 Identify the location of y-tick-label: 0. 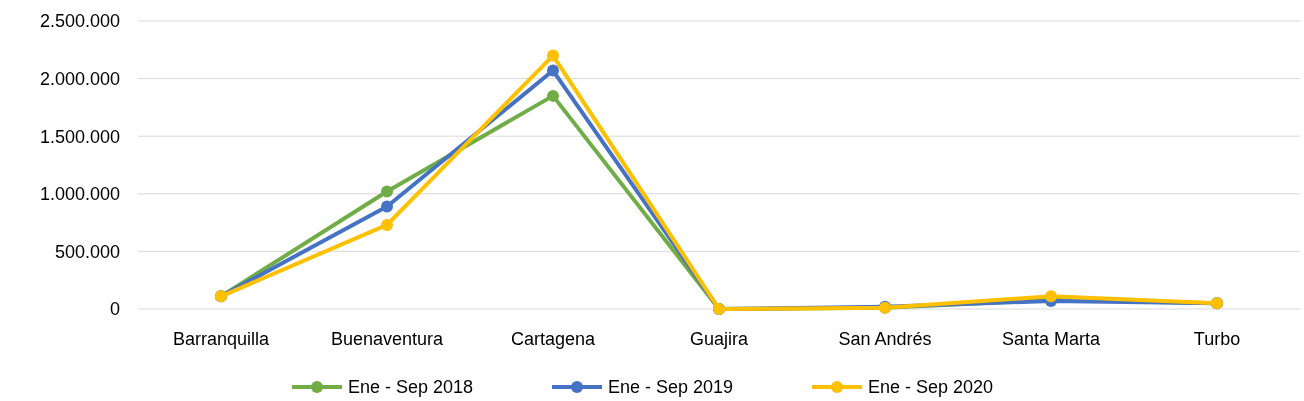
(114, 309).